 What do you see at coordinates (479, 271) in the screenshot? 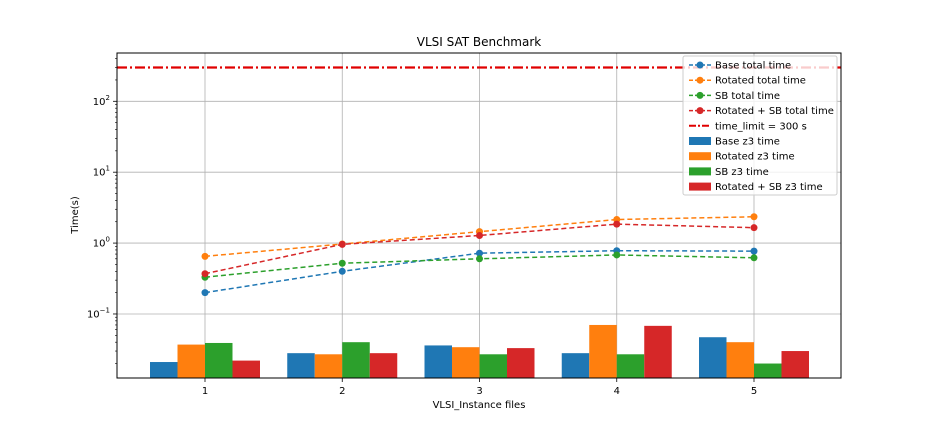
I see `series-line` at bounding box center [479, 271].